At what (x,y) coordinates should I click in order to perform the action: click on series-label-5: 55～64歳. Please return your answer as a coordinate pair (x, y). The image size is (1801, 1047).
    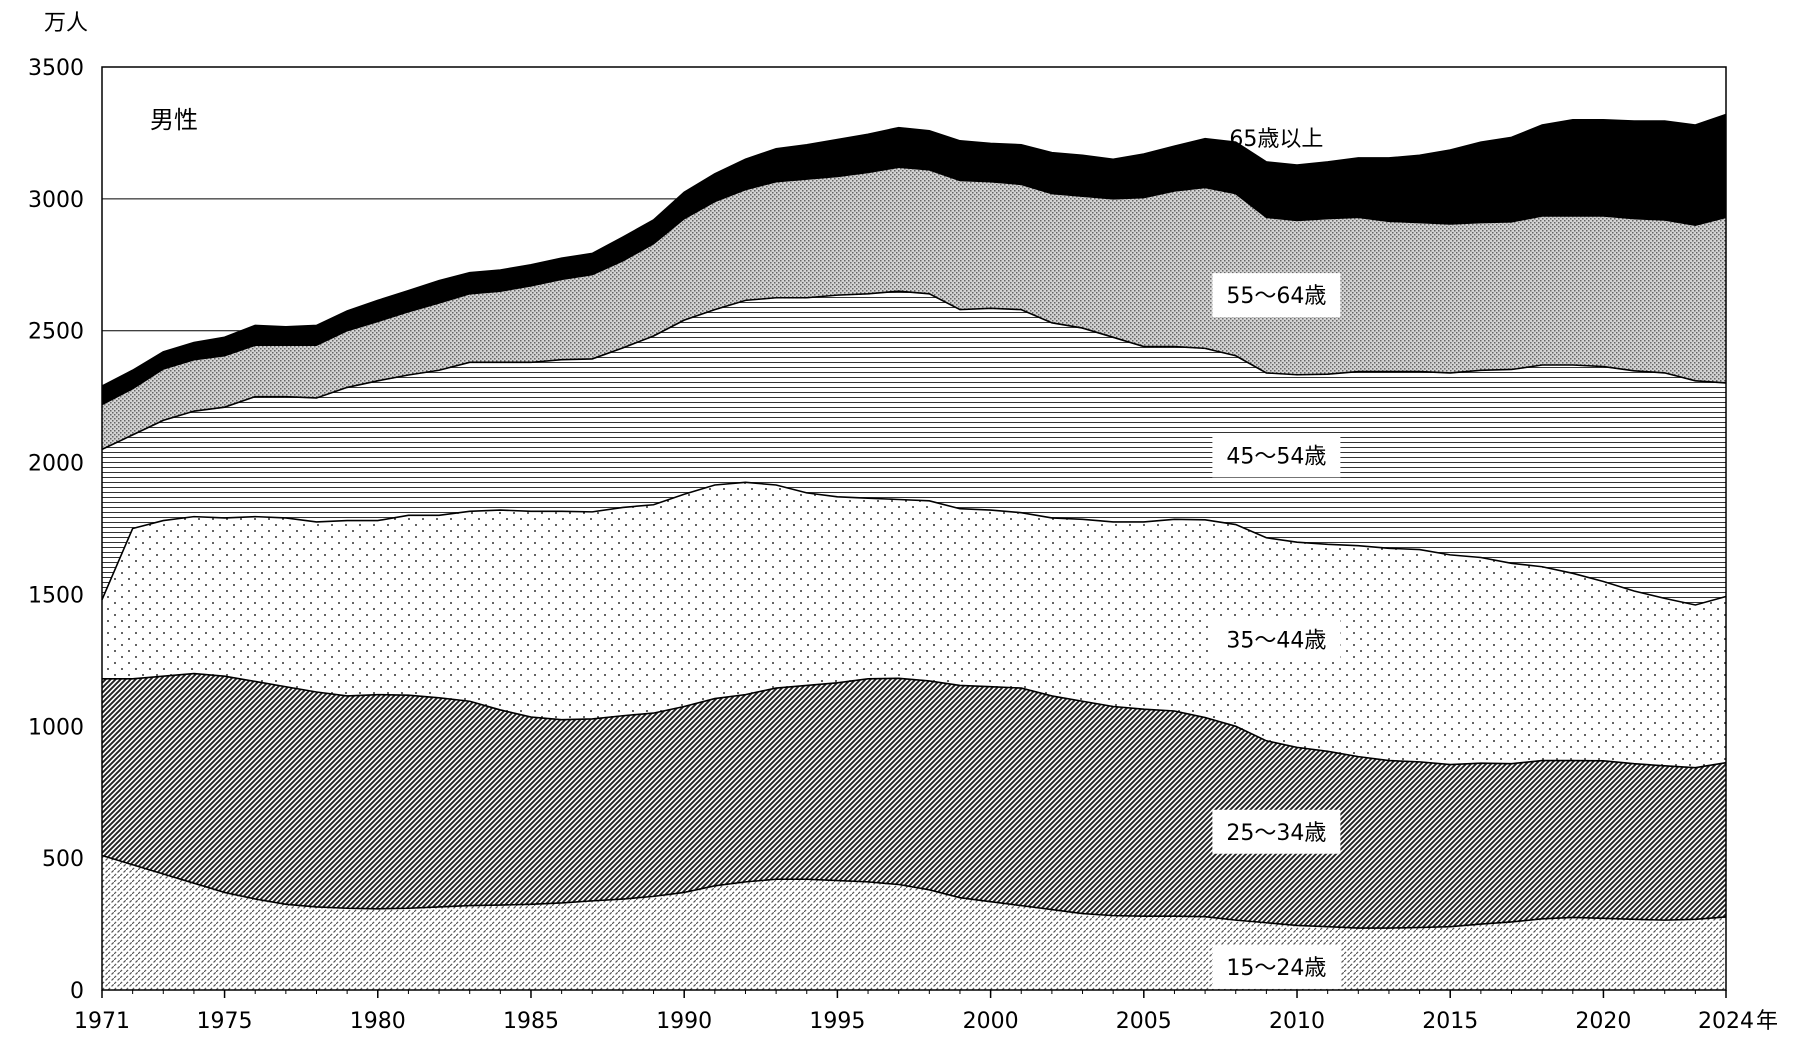
    Looking at the image, I should click on (1276, 296).